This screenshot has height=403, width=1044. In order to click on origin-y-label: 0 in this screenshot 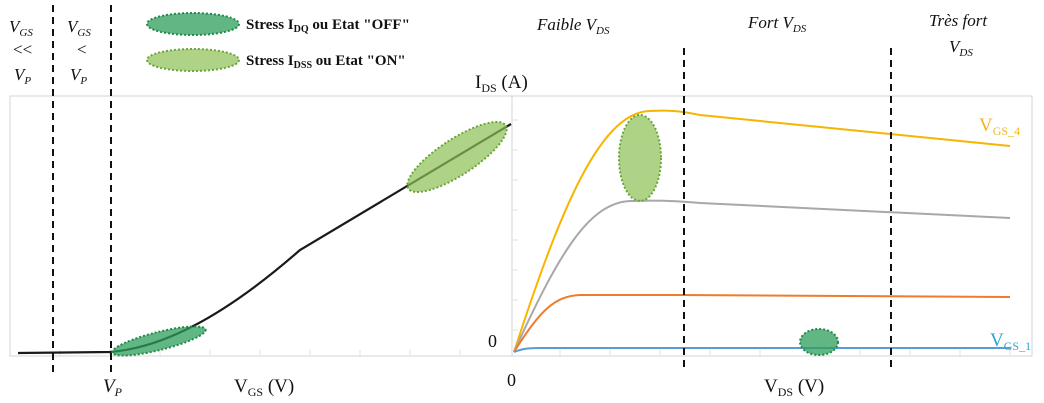, I will do `click(492, 341)`.